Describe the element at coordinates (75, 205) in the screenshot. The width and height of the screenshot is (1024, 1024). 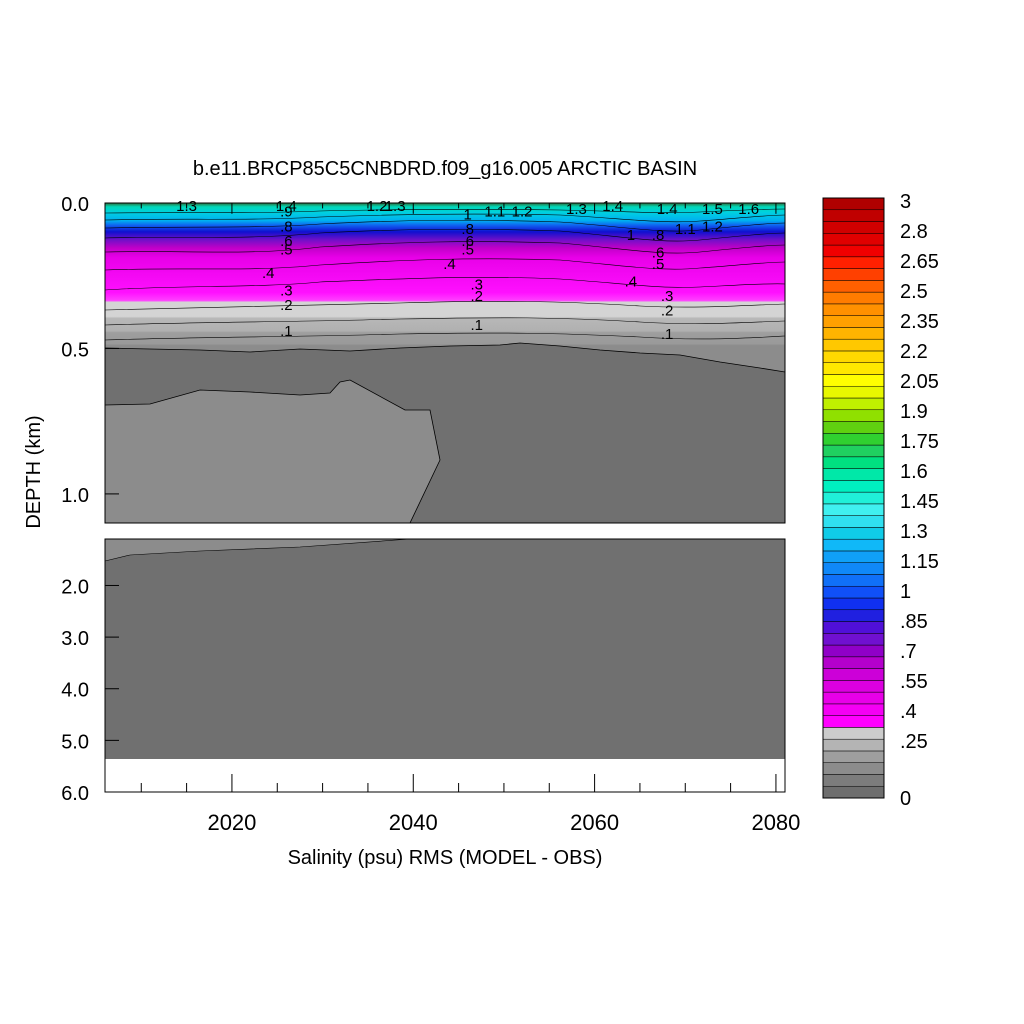
I see `y-tick-label: 0.0` at that location.